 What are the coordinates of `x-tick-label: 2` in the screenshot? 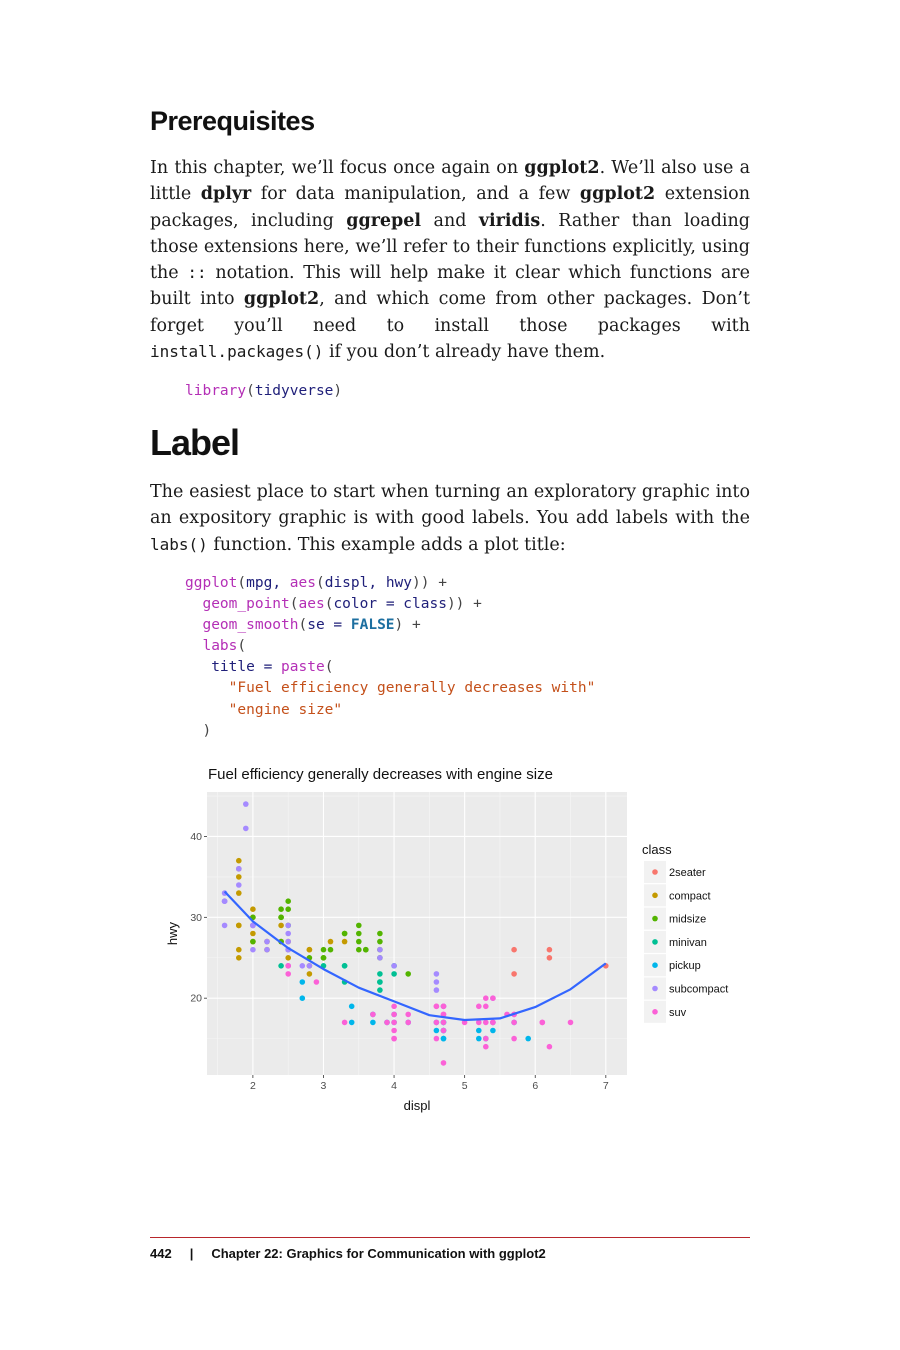 It's located at (253, 1086).